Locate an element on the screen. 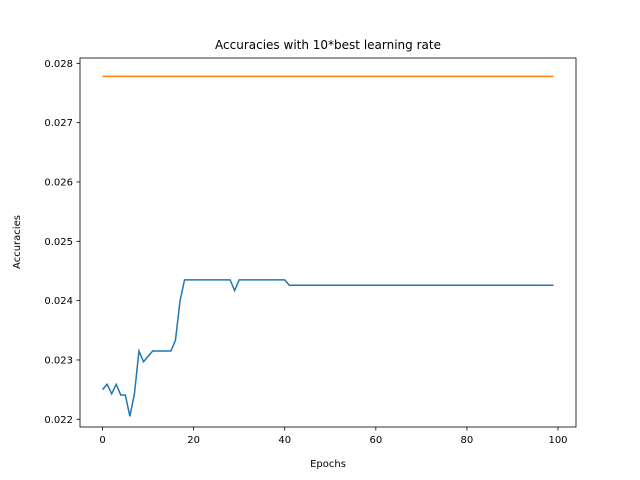  x-tick-label: 40 is located at coordinates (284, 440).